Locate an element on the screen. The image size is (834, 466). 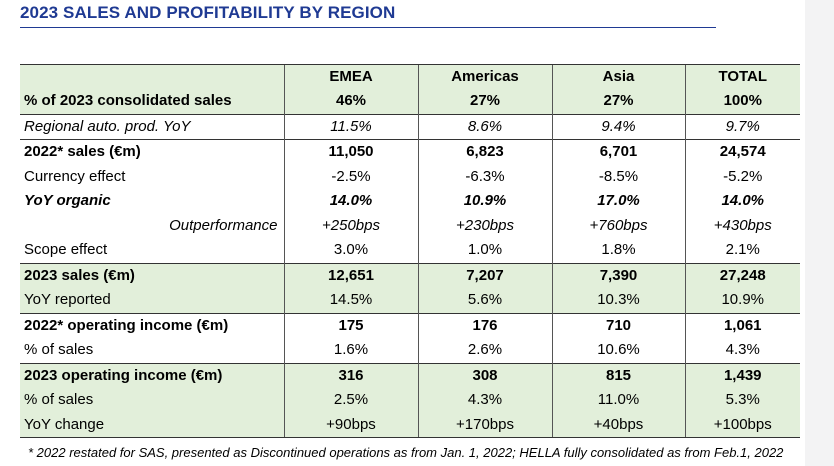
cell-value: 175 is located at coordinates (350, 325).